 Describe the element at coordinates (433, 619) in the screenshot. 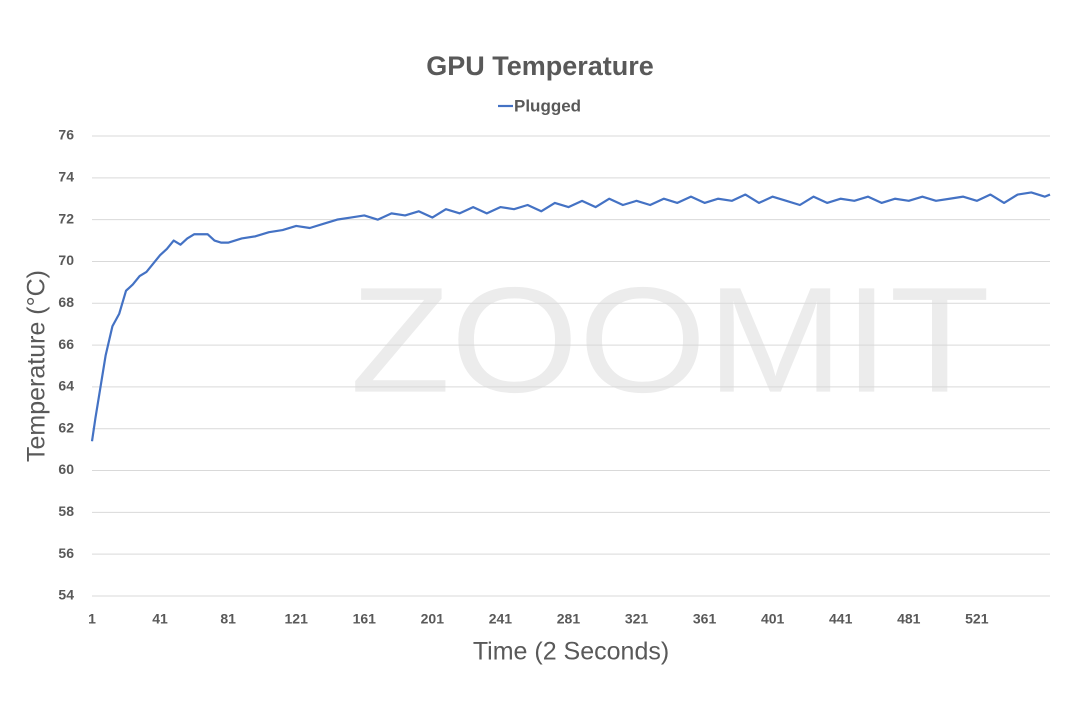

I see `x-tick-label: 201` at that location.